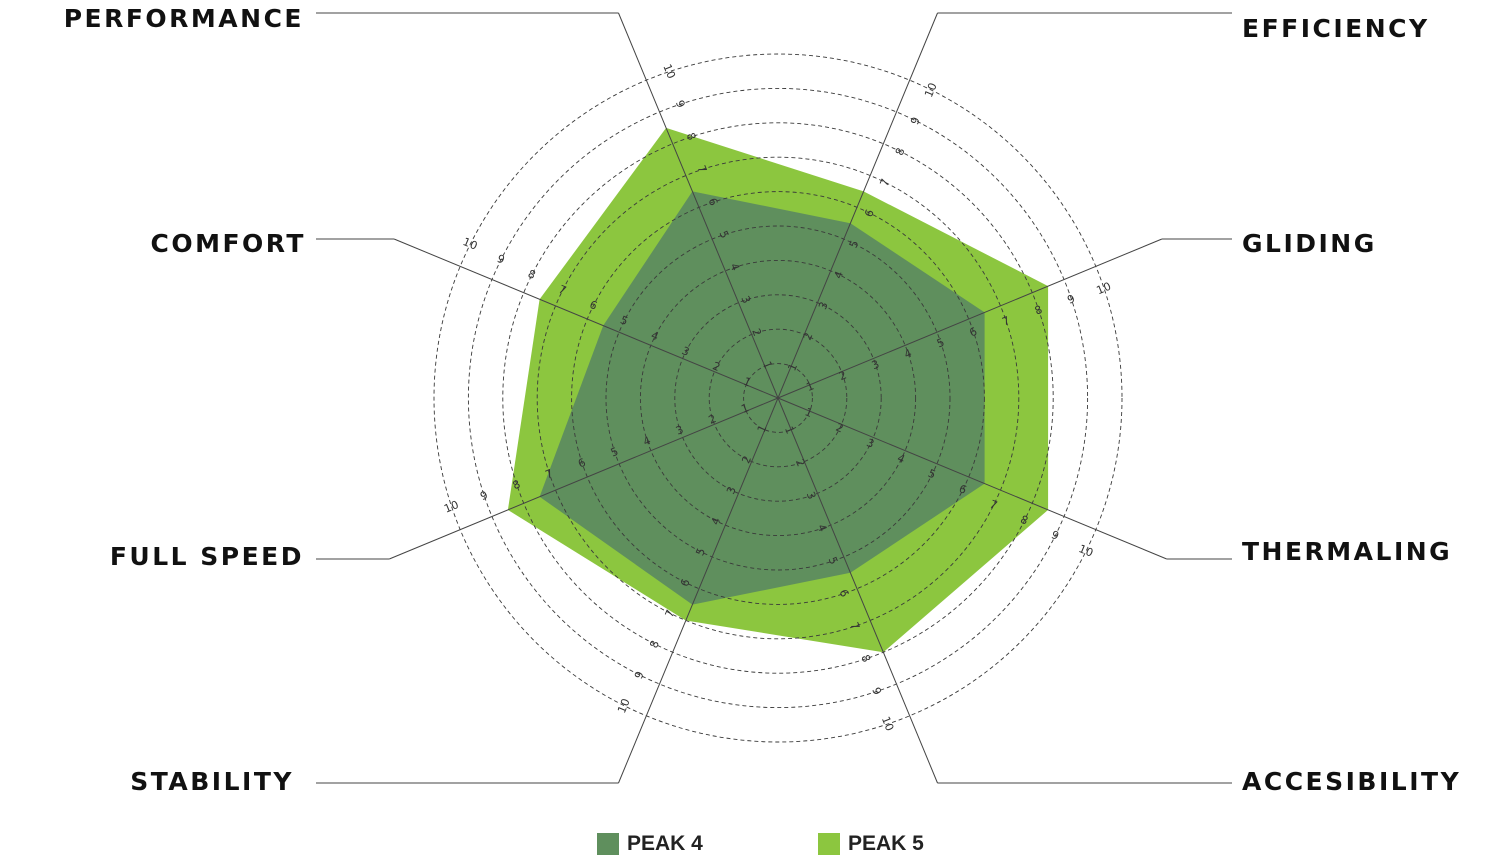 This screenshot has width=1504, height=859. What do you see at coordinates (685, 583) in the screenshot?
I see `tick-label-stability-6: 6` at bounding box center [685, 583].